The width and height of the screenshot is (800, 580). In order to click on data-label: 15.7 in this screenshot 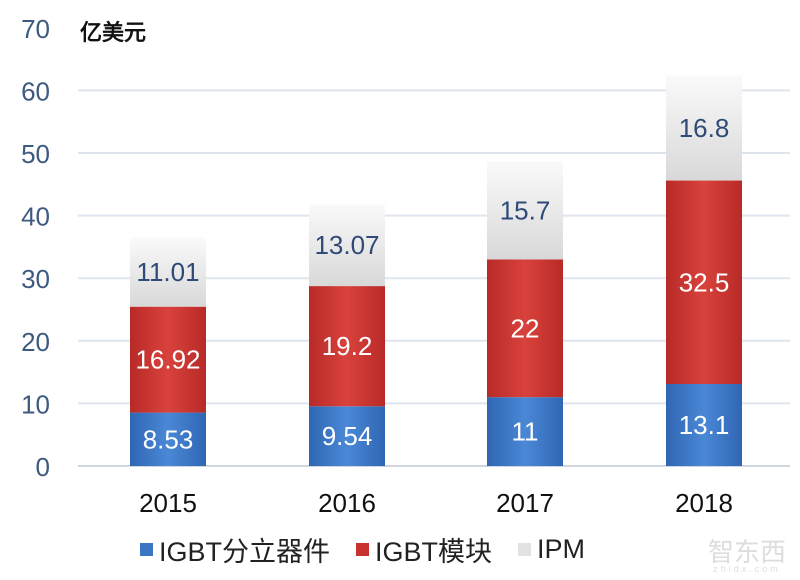, I will do `click(525, 210)`.